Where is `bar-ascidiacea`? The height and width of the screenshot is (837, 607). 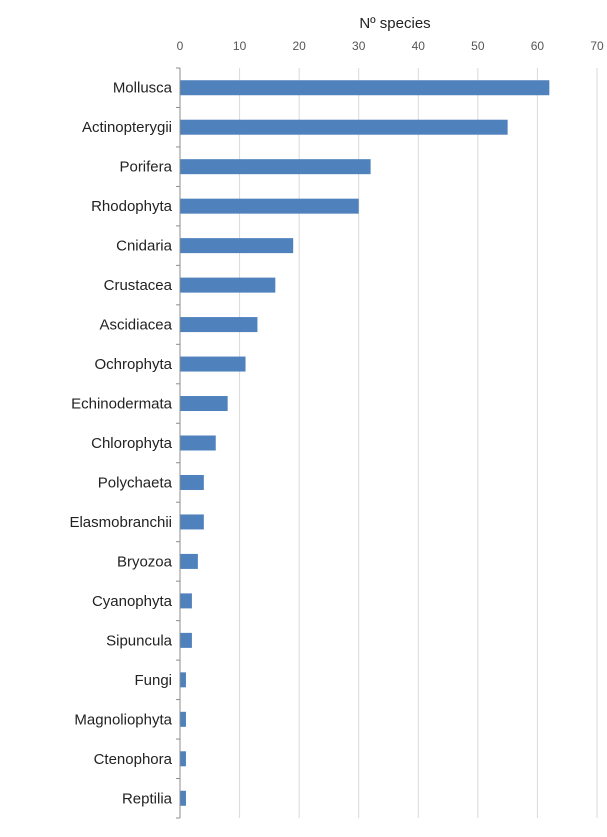 bar-ascidiacea is located at coordinates (219, 325).